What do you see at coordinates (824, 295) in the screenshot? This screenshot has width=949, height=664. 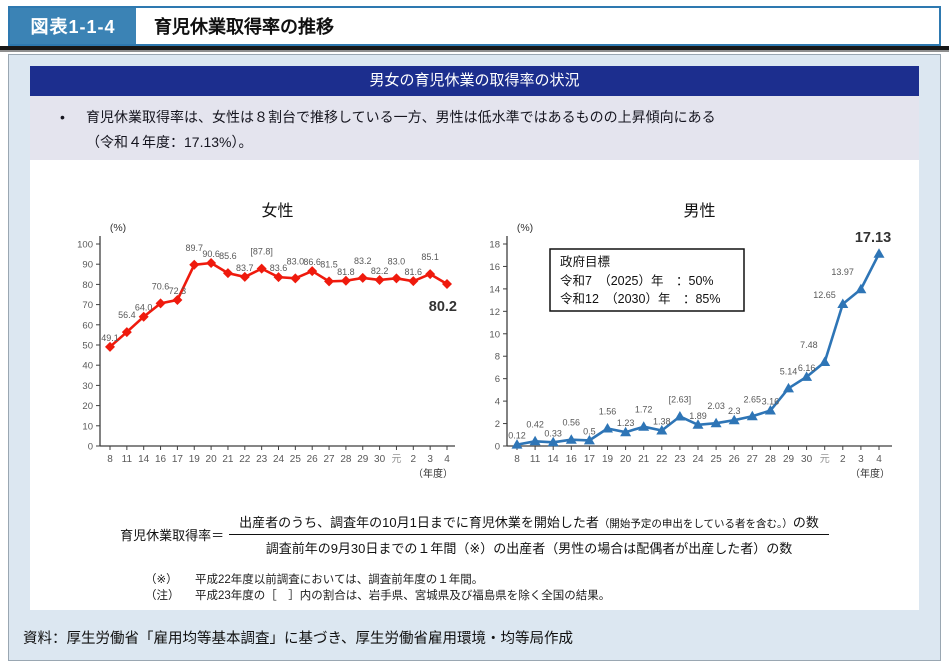 I see `svg-text: 12.65` at bounding box center [824, 295].